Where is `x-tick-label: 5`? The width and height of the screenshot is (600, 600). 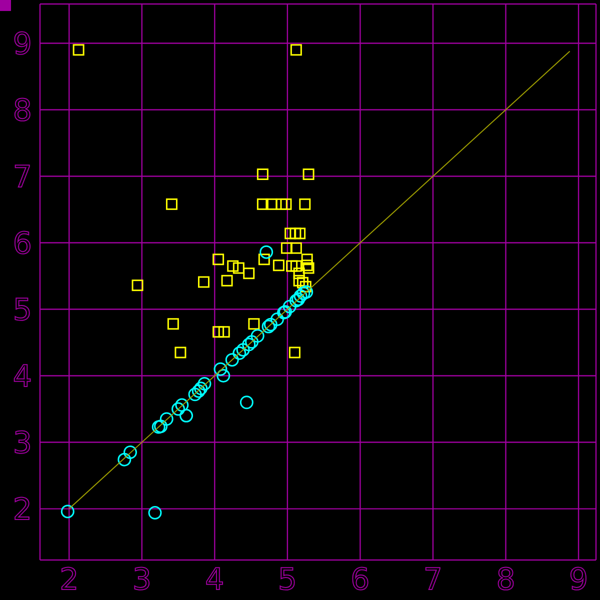 x-tick-label: 5 is located at coordinates (287, 580).